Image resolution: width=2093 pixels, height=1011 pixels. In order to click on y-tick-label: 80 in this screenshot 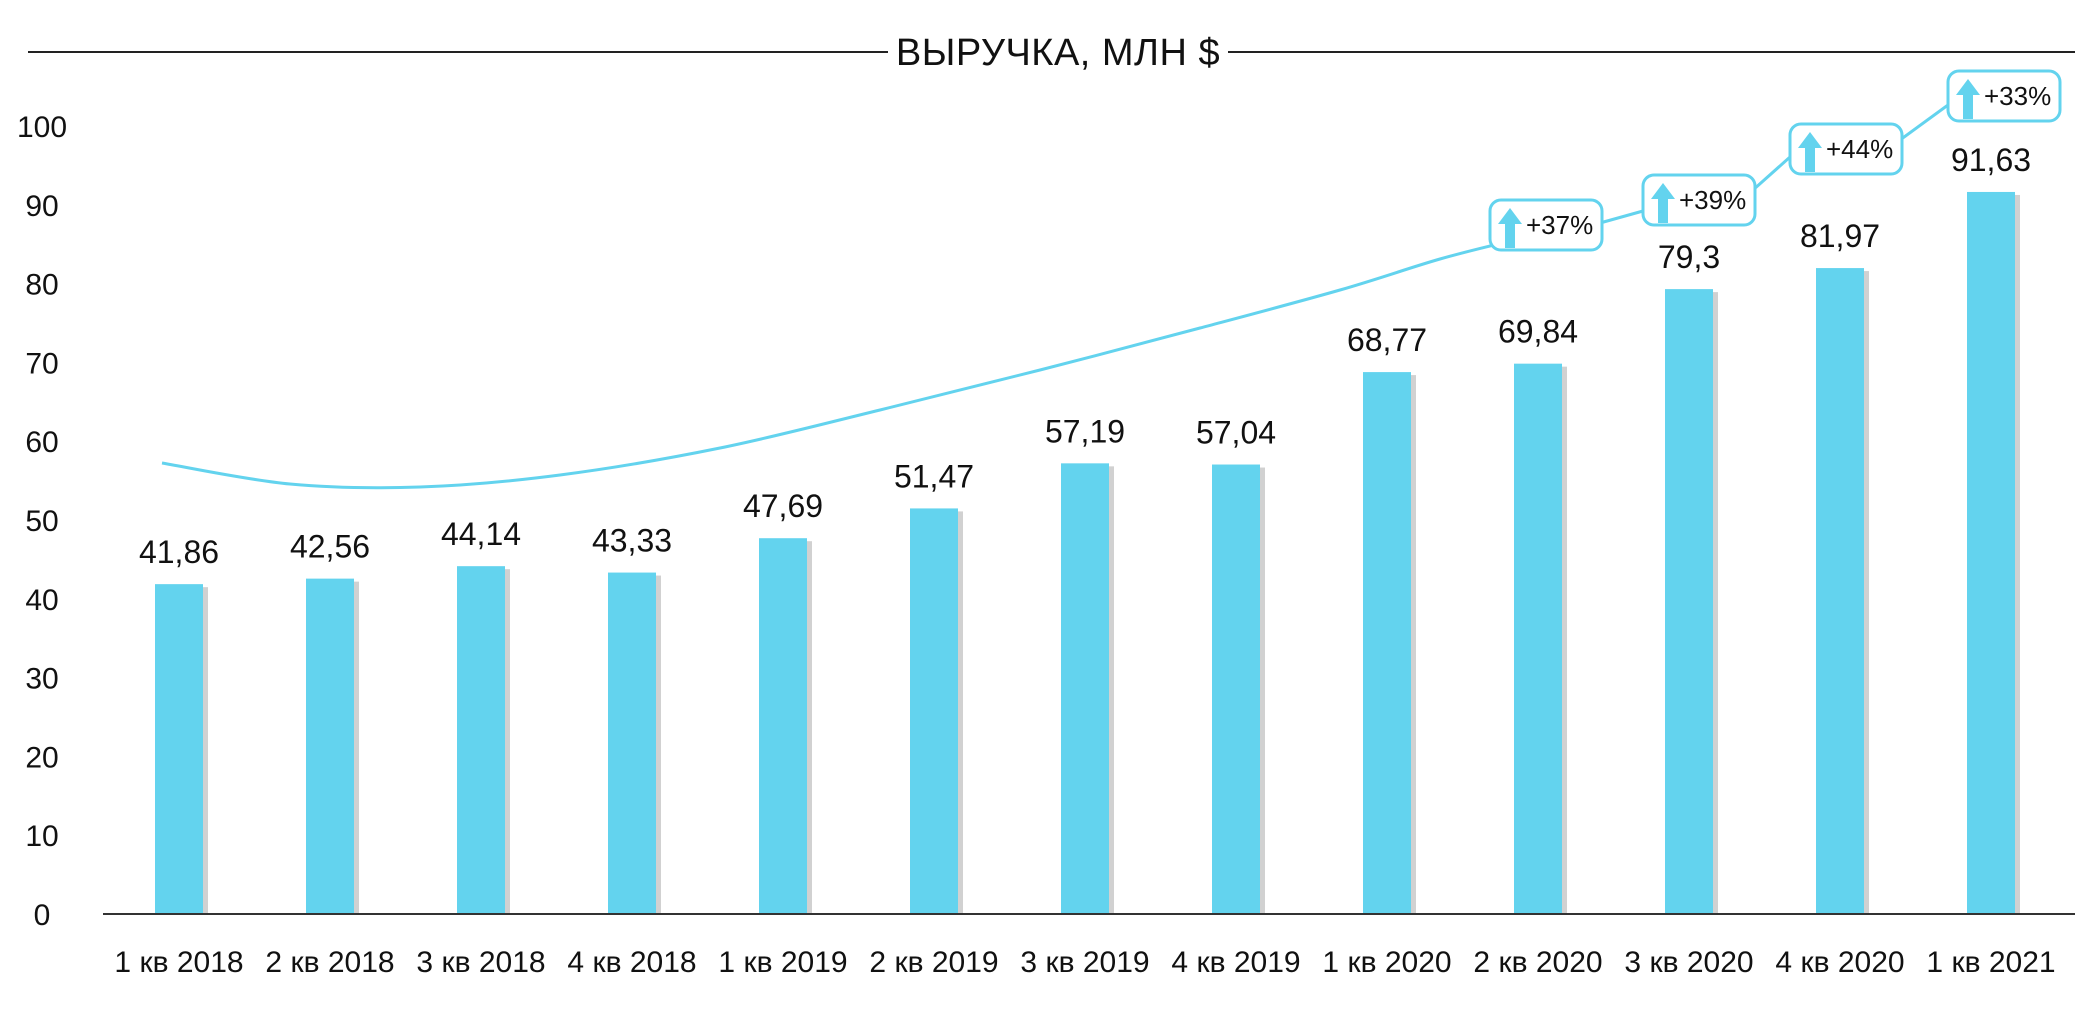, I will do `click(41, 285)`.